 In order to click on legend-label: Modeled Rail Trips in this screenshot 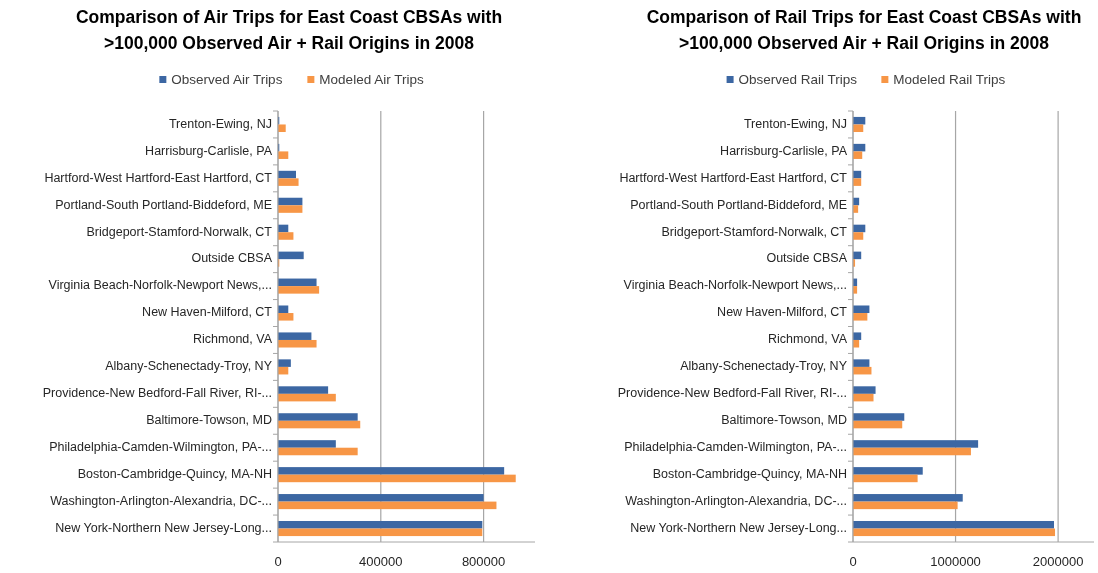, I will do `click(949, 79)`.